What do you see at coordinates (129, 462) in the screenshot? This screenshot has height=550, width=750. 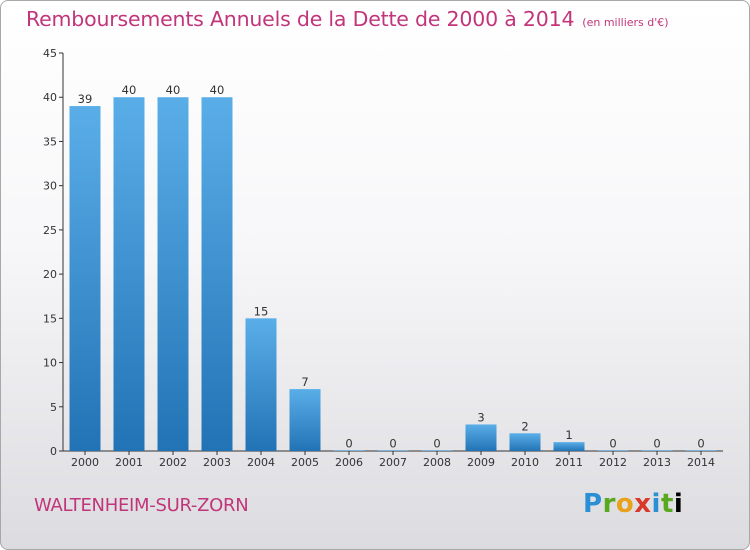 I see `x-tick-label: 2001` at bounding box center [129, 462].